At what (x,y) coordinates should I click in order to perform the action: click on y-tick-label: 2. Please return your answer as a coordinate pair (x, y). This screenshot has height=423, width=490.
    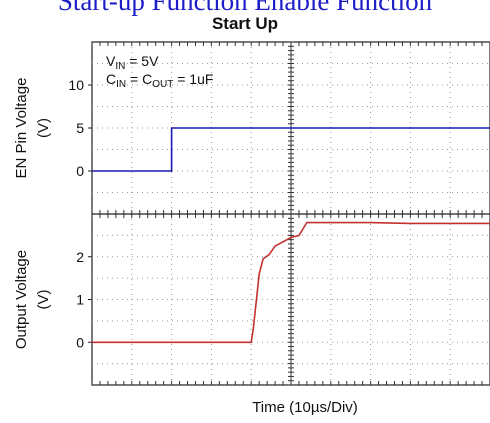
    Looking at the image, I should click on (80, 257).